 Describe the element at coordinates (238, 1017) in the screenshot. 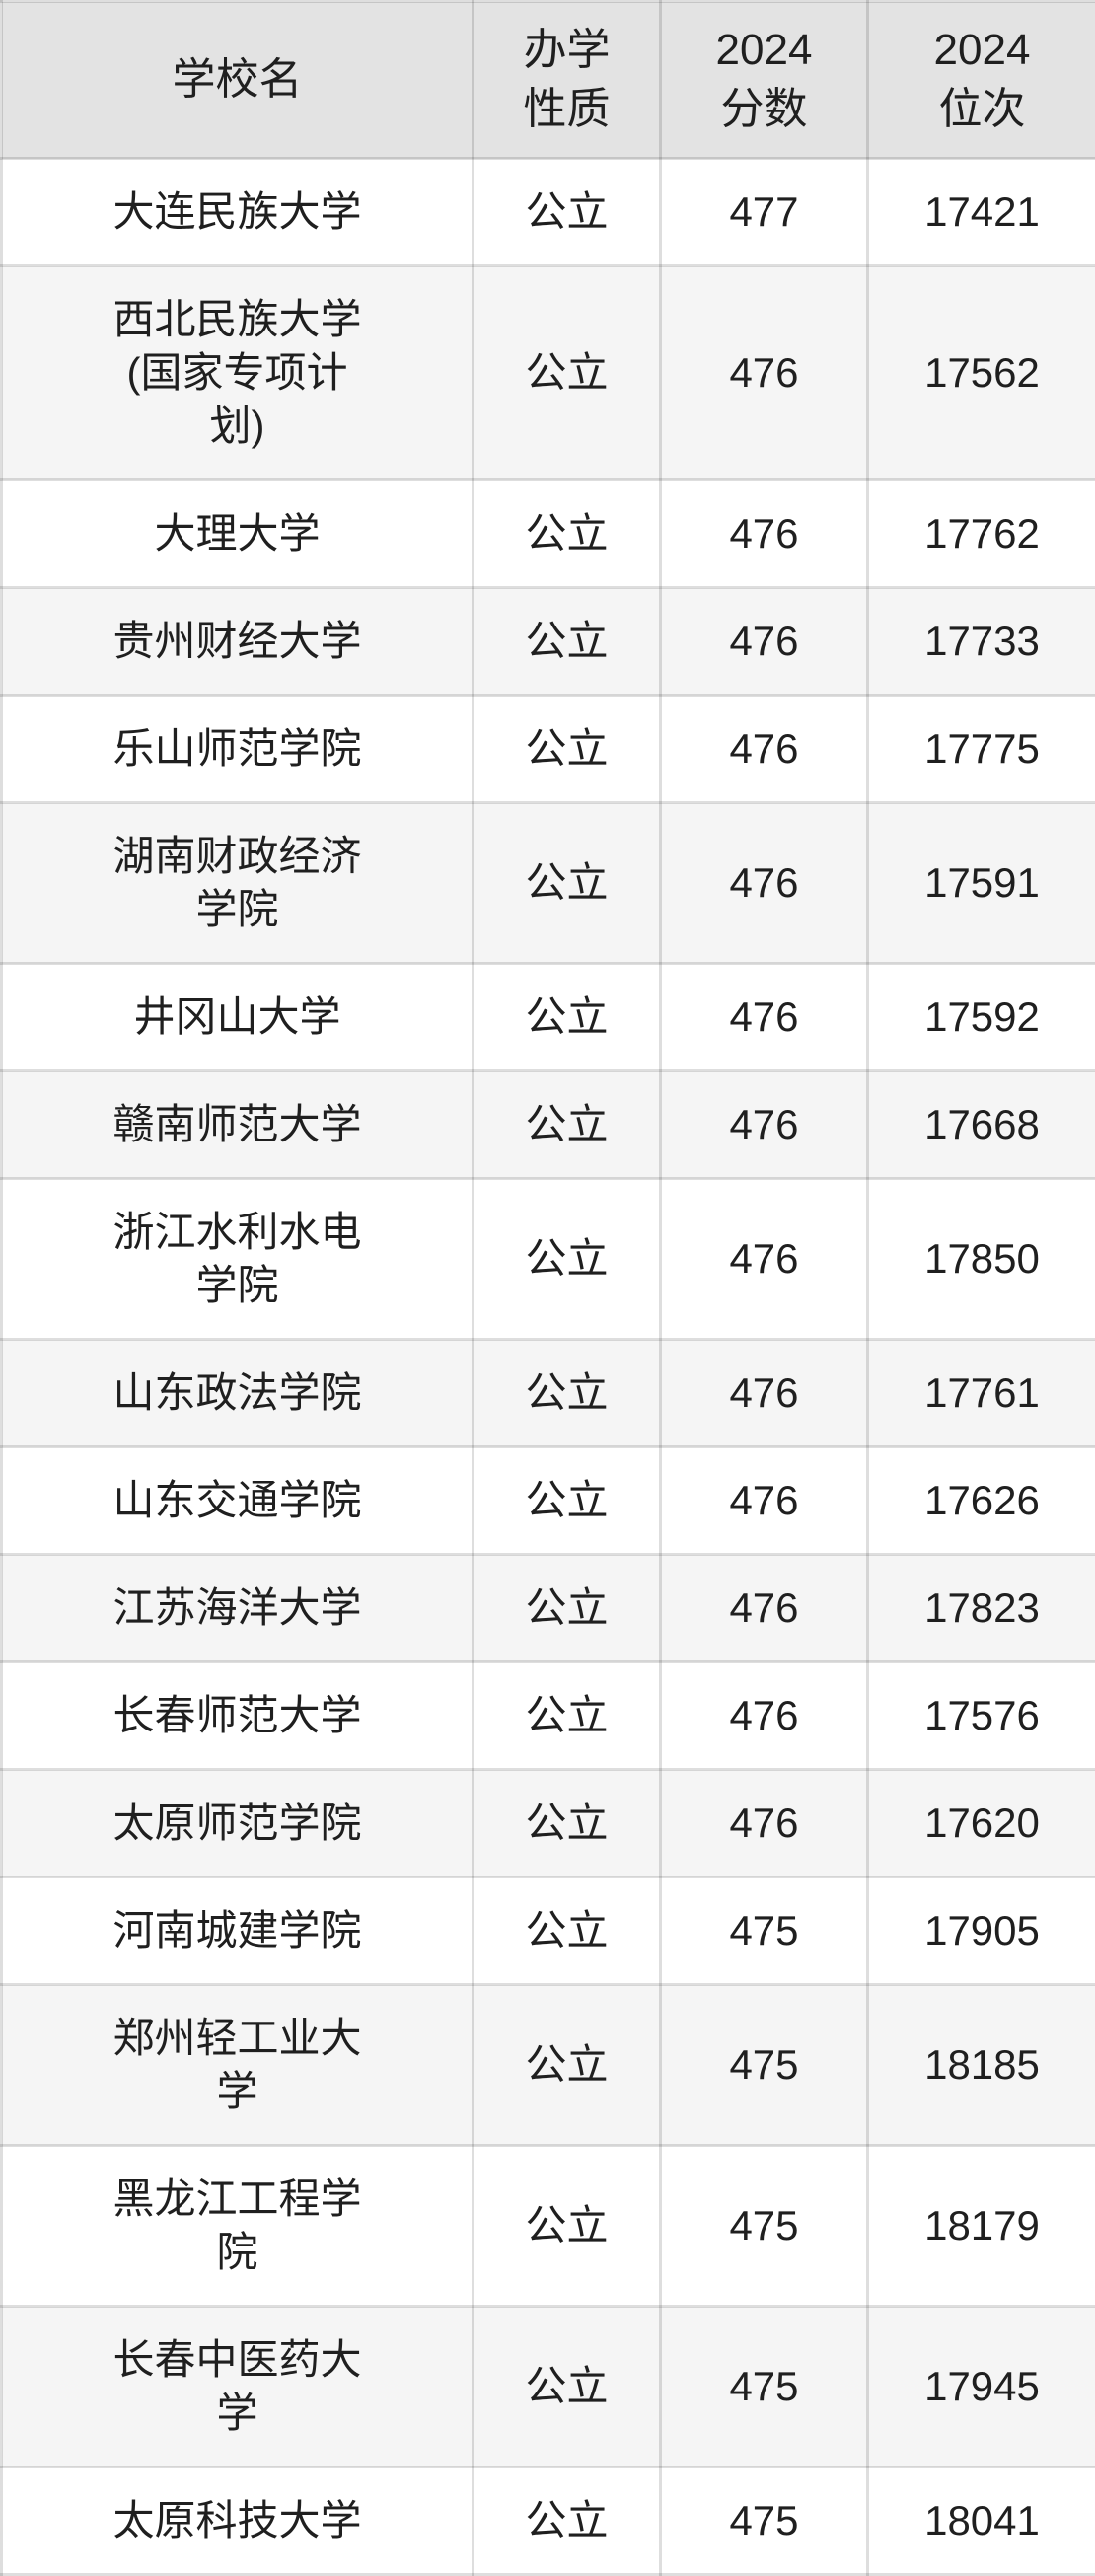

I see `school-name-cell: 井冈山大学` at that location.